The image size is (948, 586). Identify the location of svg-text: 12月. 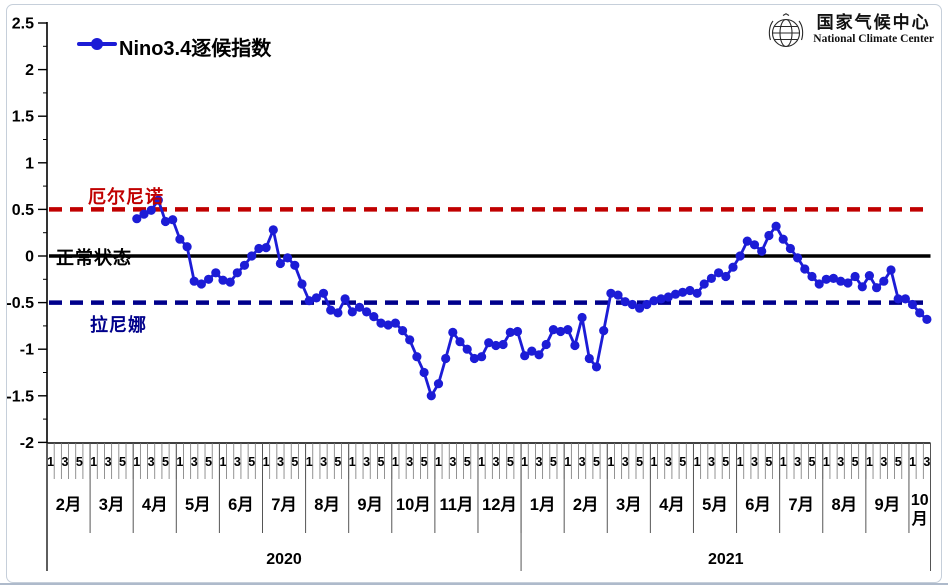
(499, 504).